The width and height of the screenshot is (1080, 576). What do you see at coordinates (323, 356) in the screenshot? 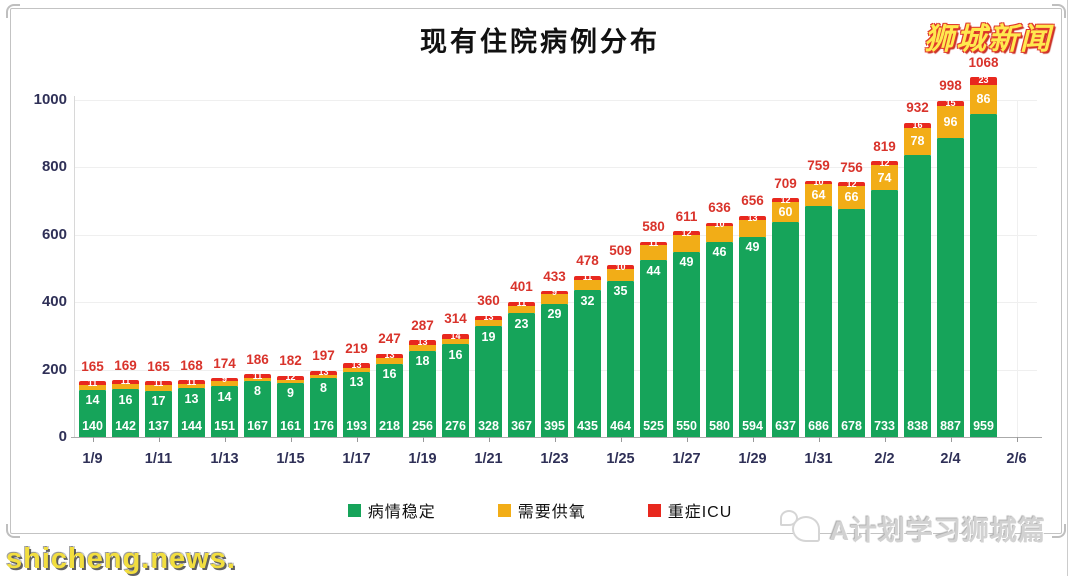
I see `total-value-label: 197` at bounding box center [323, 356].